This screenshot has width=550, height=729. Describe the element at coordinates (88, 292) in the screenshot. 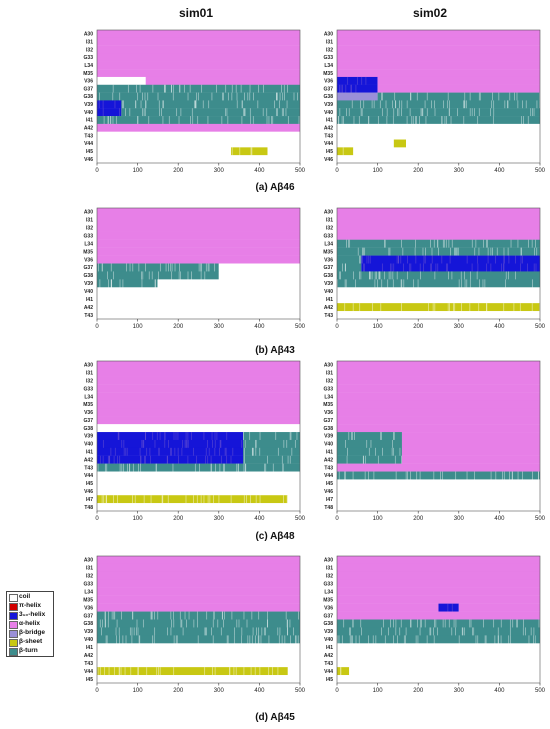

I see `residue-label: V40` at that location.